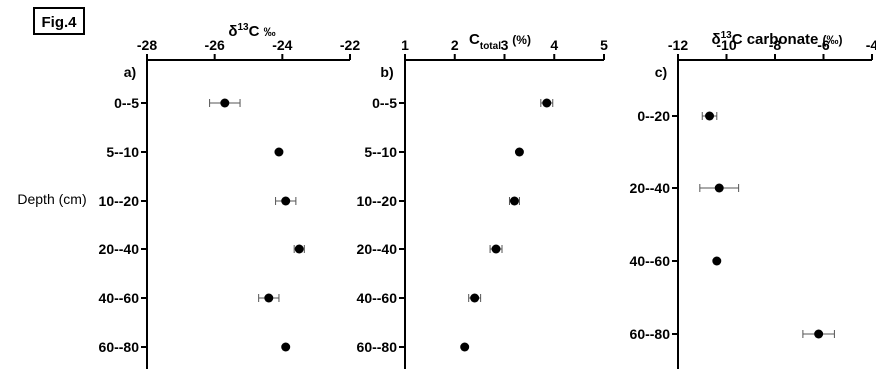  I want to click on panel-title: δ13C ‰, so click(251, 31).